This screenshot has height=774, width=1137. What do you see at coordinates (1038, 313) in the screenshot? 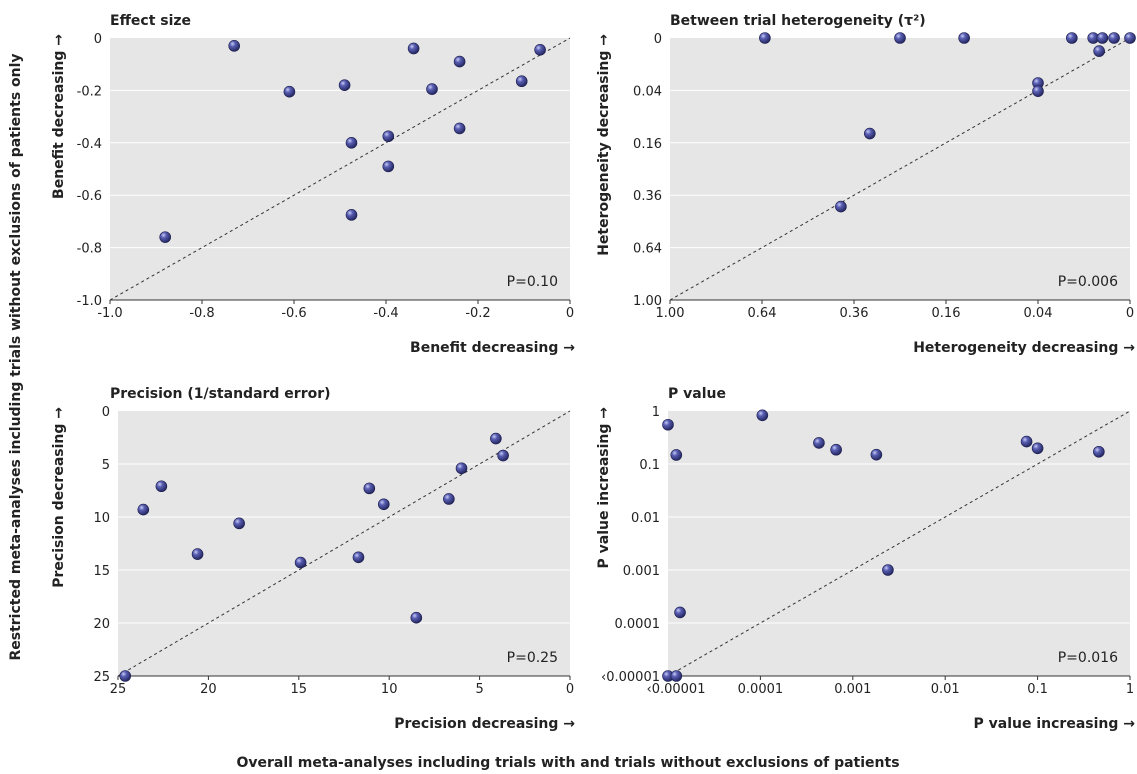
I see `x-tick-label: 0.04` at bounding box center [1038, 313].